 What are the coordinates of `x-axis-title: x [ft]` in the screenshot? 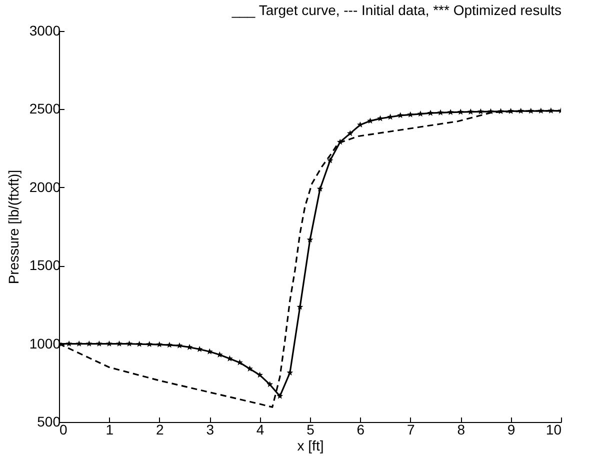 It's located at (310, 446).